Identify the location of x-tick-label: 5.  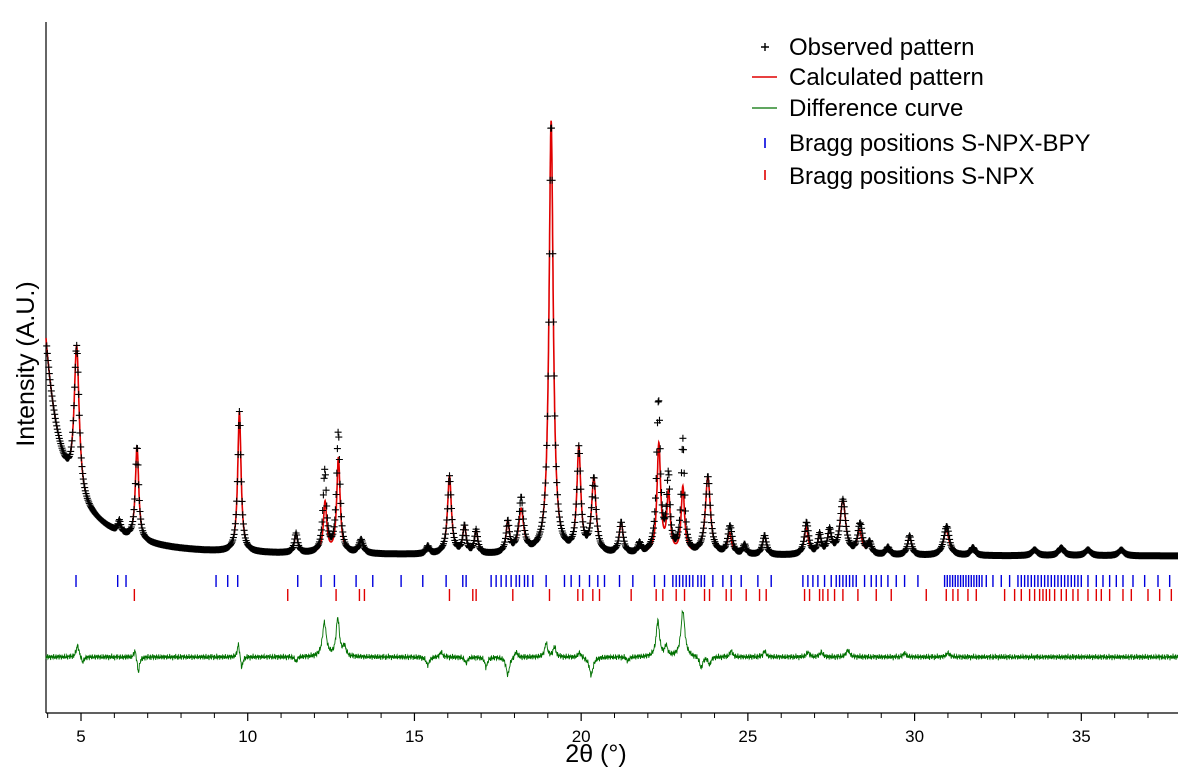
(80, 736).